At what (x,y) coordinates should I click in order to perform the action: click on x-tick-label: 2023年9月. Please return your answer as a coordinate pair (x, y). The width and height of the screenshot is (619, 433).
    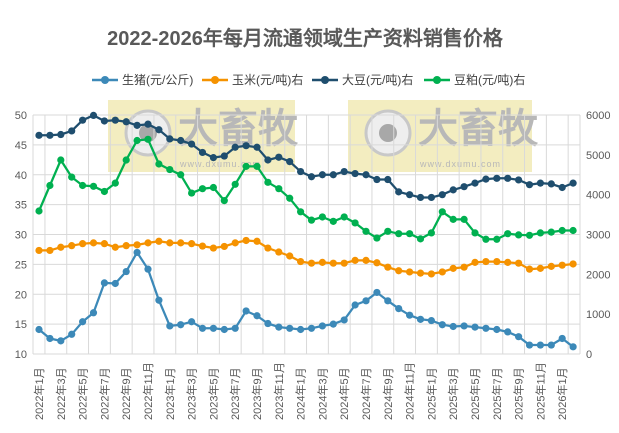
    Looking at the image, I should click on (257, 393).